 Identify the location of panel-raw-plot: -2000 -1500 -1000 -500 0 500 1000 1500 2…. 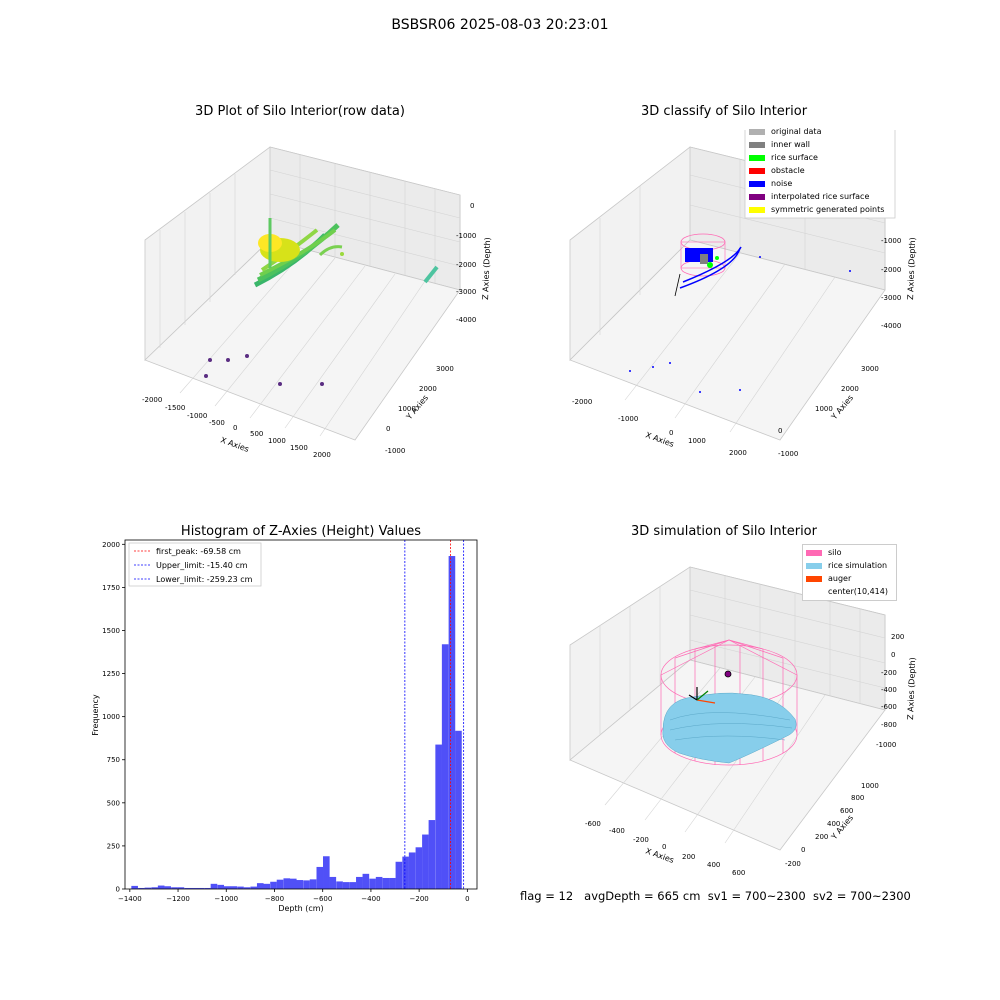
(317, 302).